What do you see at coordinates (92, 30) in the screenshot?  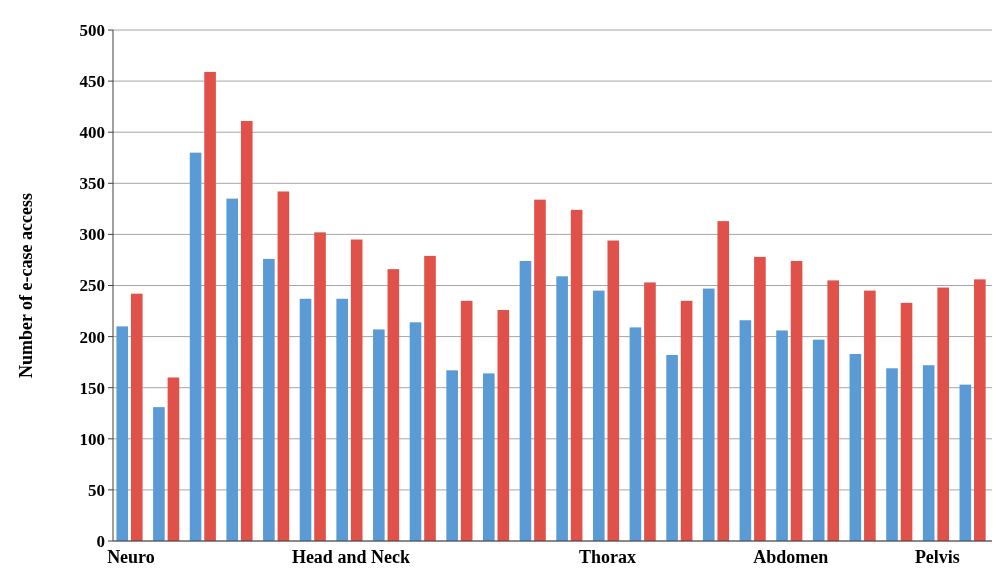 I see `y-tick-label: 500` at bounding box center [92, 30].